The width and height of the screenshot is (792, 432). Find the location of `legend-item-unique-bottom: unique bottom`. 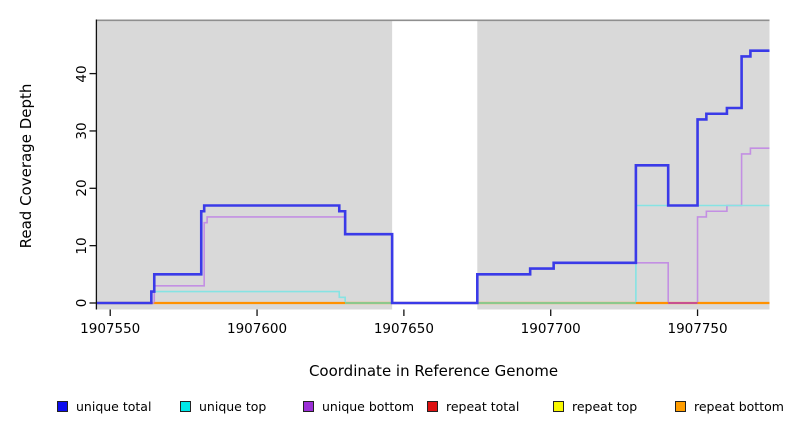

legend-item-unique-bottom: unique bottom is located at coordinates (358, 406).